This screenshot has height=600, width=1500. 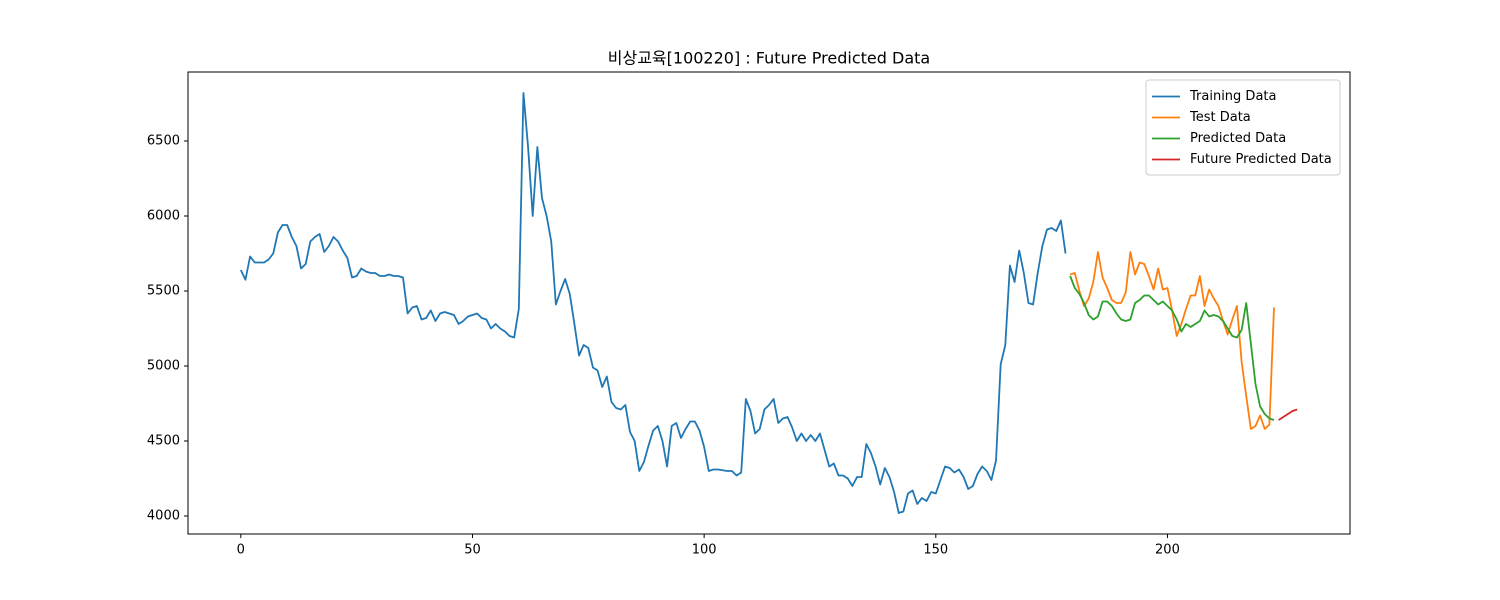 I want to click on legend-label: Test Data, so click(x=1220, y=117).